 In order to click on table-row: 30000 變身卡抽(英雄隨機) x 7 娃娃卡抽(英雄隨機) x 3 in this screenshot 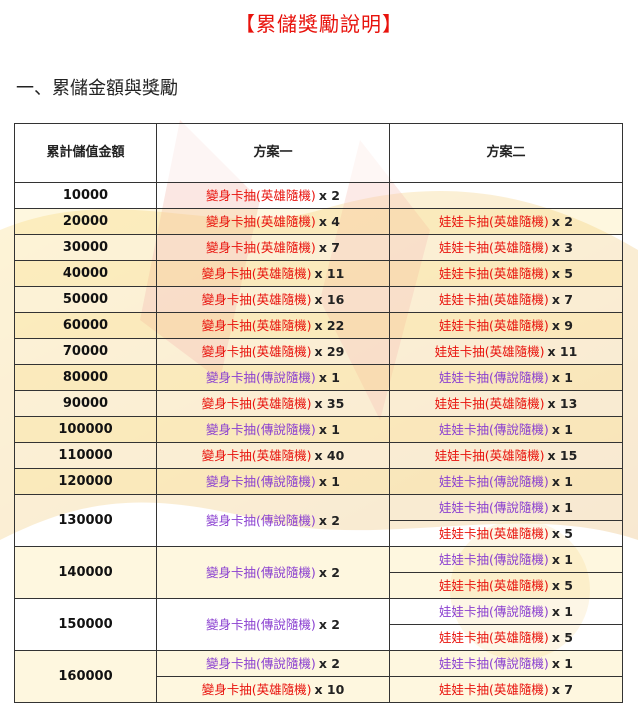, I will do `click(318, 247)`.